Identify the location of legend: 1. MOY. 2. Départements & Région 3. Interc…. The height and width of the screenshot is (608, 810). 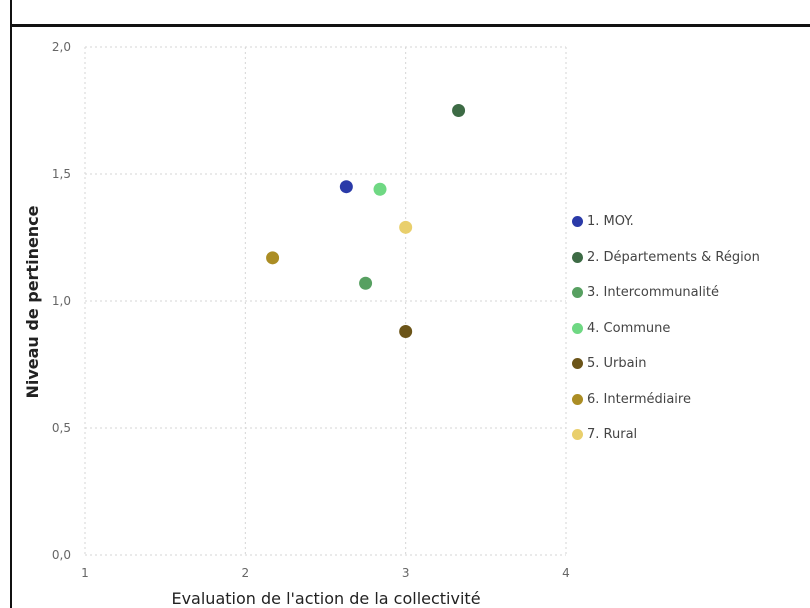
(666, 328).